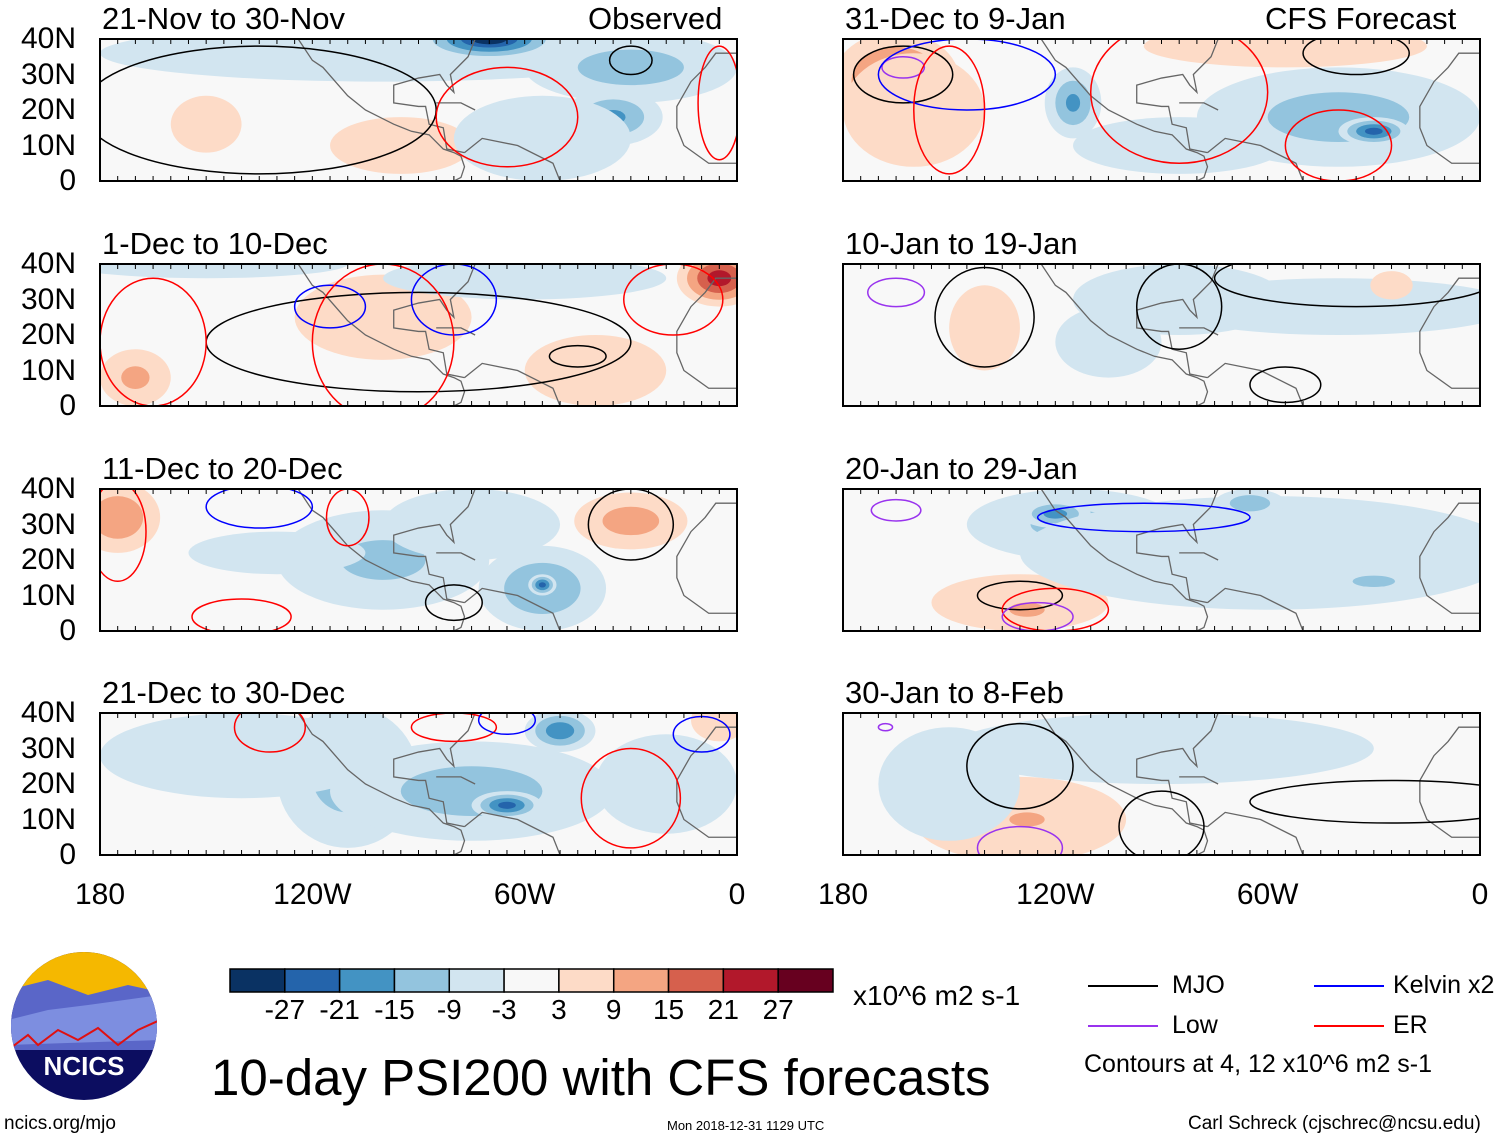 This screenshot has width=1510, height=1141. Describe the element at coordinates (1444, 985) in the screenshot. I see `legend-kelvin: Kelvin x2` at that location.